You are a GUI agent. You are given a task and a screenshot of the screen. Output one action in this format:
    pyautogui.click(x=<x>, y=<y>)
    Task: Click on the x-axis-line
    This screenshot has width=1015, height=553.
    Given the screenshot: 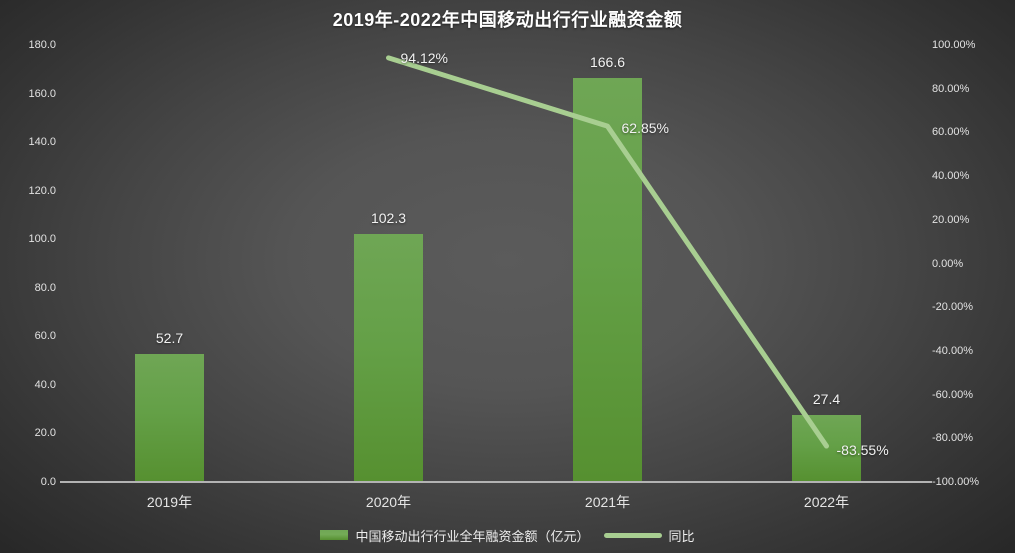 What is the action you would take?
    pyautogui.click(x=496, y=482)
    